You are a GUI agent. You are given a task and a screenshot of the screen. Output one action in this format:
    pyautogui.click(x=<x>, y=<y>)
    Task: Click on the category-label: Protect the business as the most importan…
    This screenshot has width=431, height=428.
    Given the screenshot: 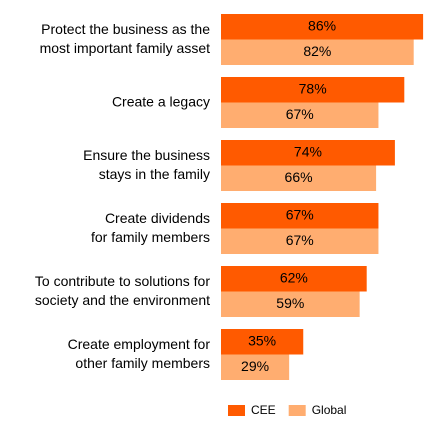 What is the action you would take?
    pyautogui.click(x=125, y=38)
    